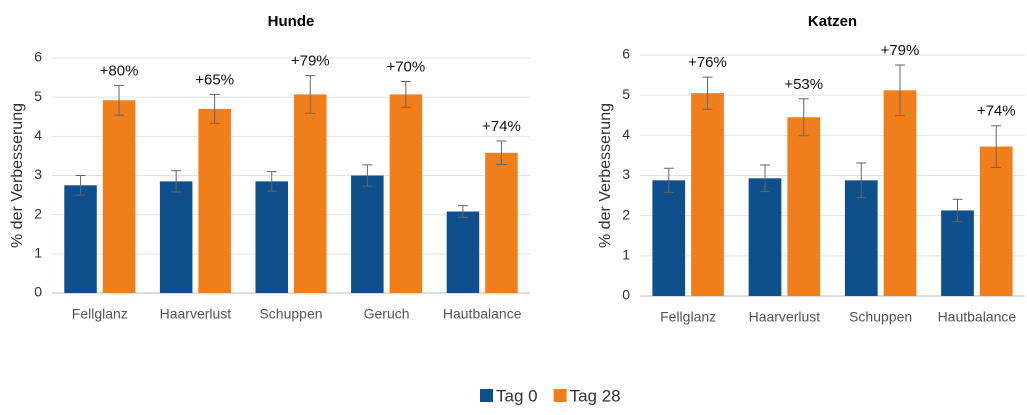 This screenshot has height=415, width=1027. What do you see at coordinates (803, 84) in the screenshot?
I see `annotation: +53%` at bounding box center [803, 84].